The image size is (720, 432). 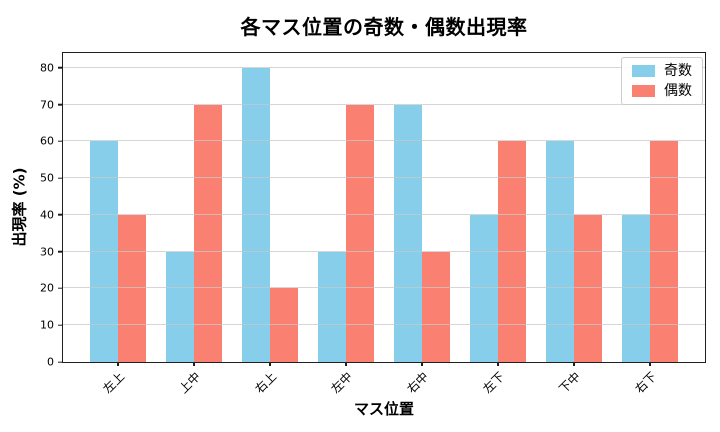 What do you see at coordinates (662, 71) in the screenshot?
I see `legend-row: 奇数` at bounding box center [662, 71].